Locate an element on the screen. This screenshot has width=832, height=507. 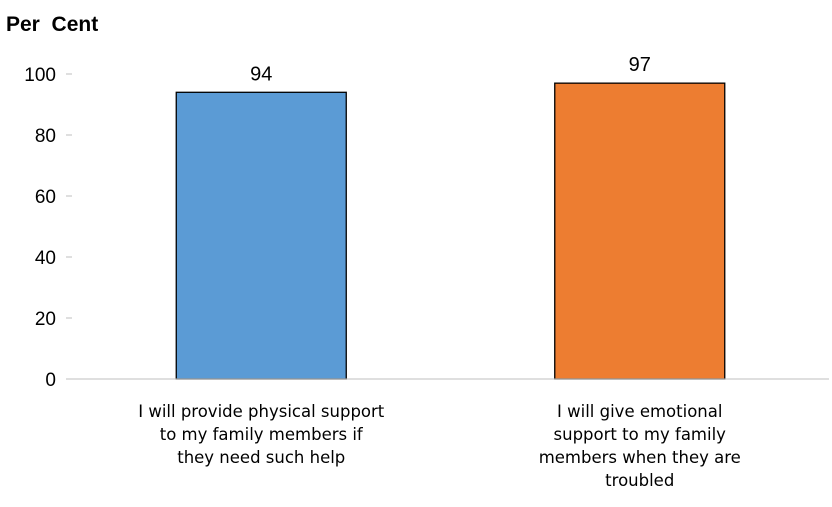
data-label: 94 is located at coordinates (261, 74).